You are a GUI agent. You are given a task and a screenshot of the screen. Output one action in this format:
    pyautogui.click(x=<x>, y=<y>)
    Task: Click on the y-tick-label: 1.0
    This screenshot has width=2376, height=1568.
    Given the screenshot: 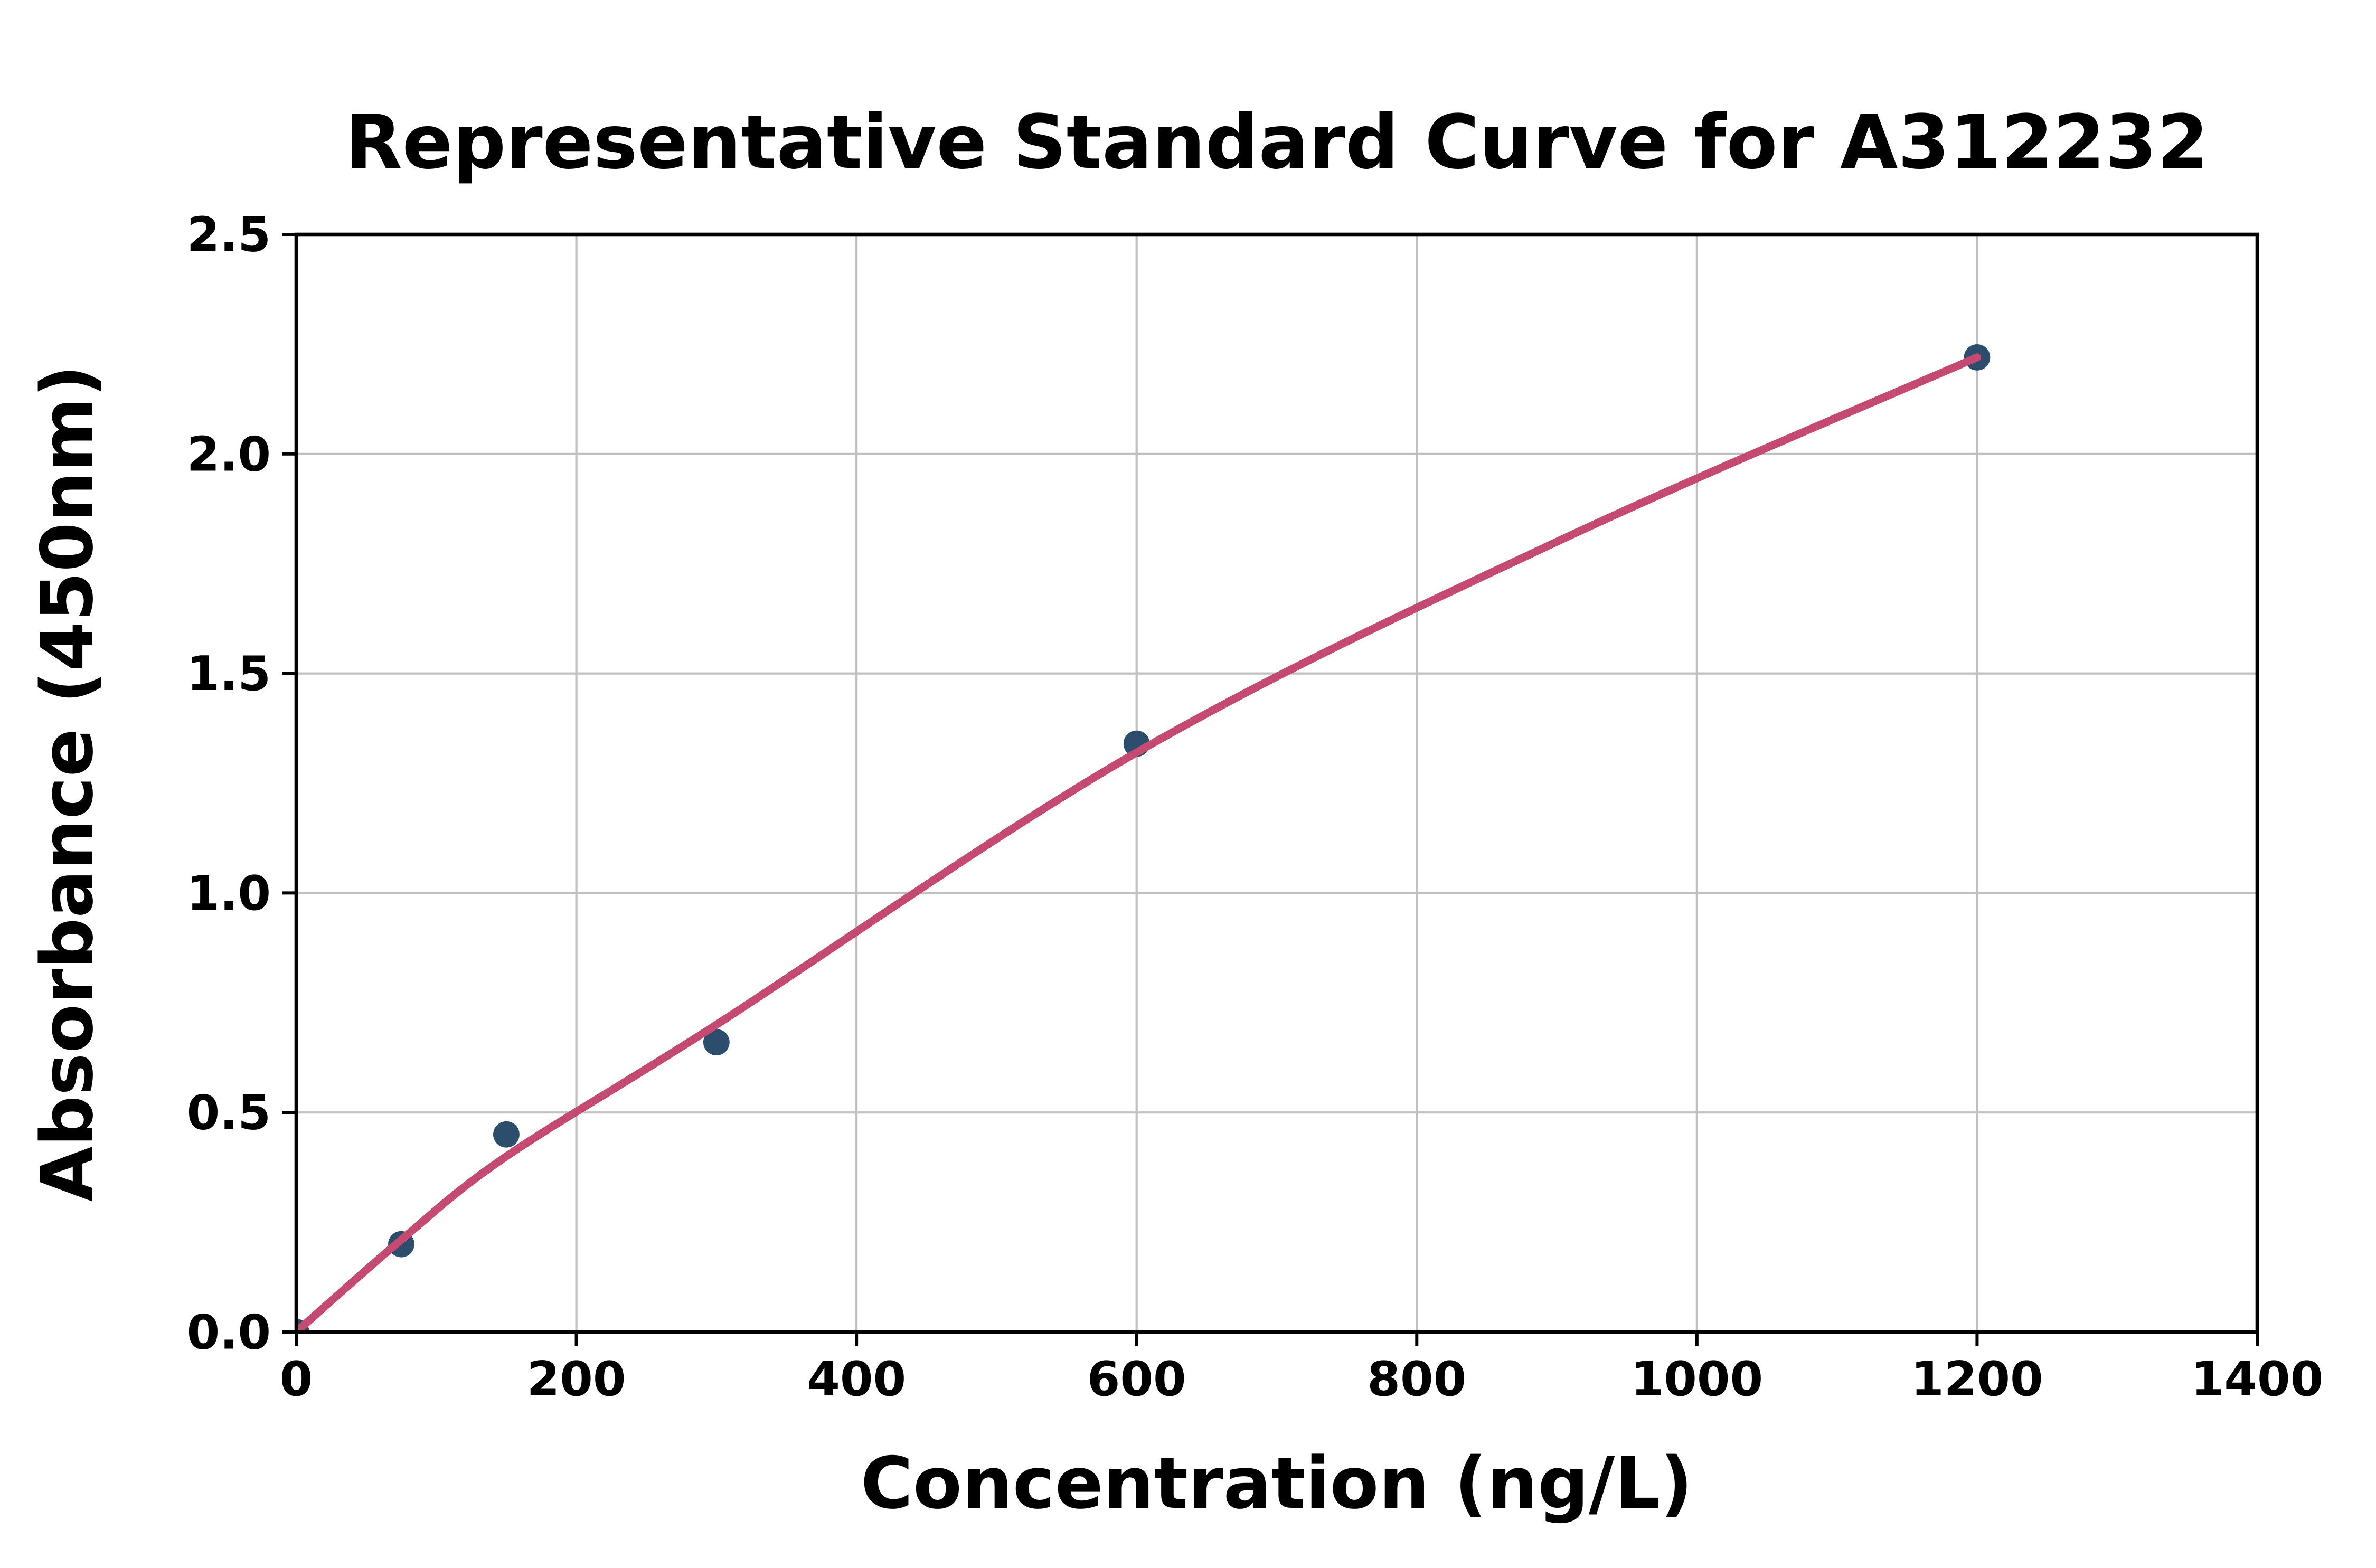 What is the action you would take?
    pyautogui.click(x=229, y=893)
    